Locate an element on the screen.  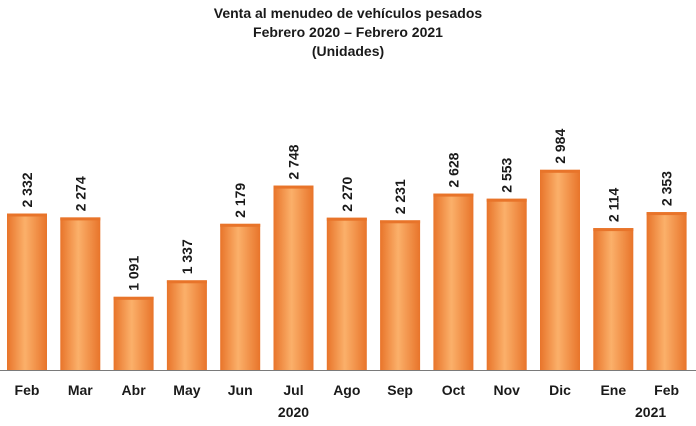
value-label: 2 179 is located at coordinates (240, 200).